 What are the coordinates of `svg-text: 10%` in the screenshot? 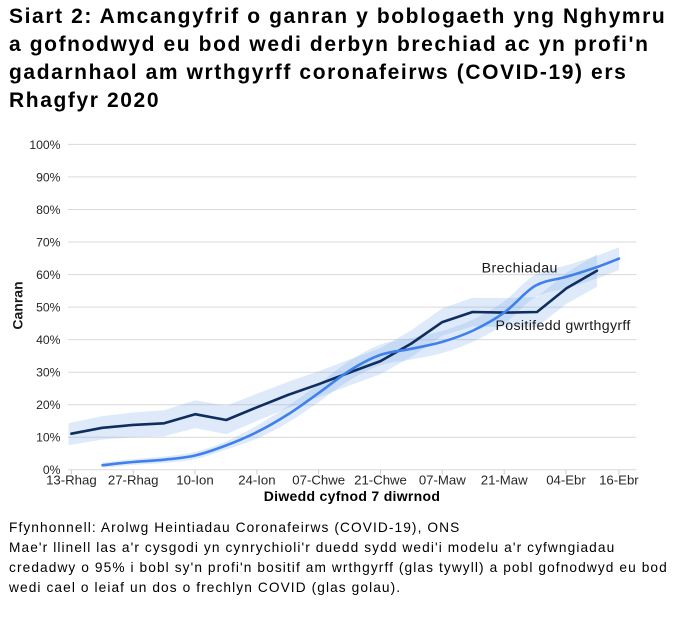 It's located at (48, 438).